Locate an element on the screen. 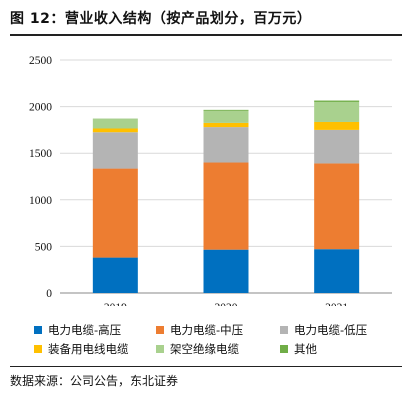  legend-label: 电力电缆-高压 is located at coordinates (85, 330).